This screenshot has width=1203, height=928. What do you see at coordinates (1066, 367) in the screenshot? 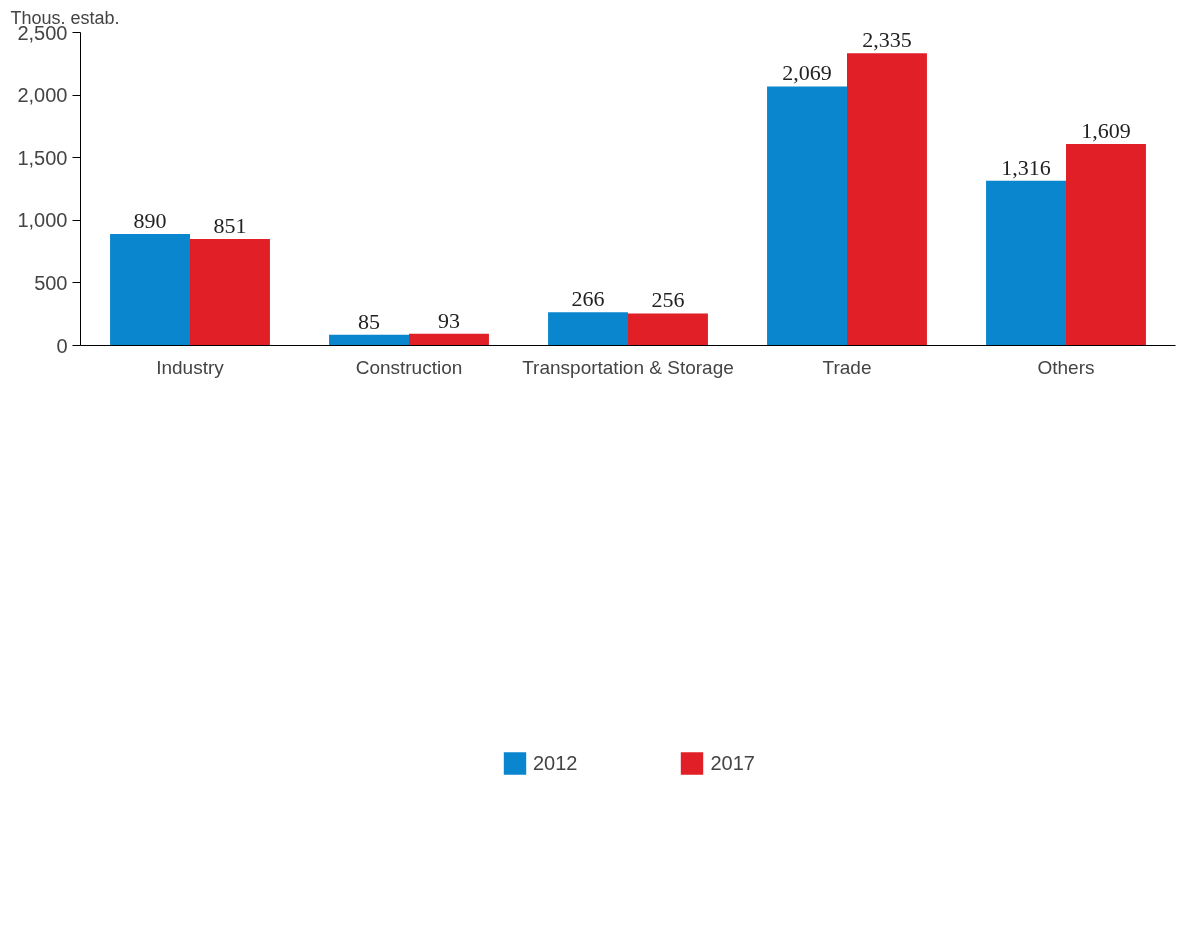
I see `x-tick-label: Others` at bounding box center [1066, 367].